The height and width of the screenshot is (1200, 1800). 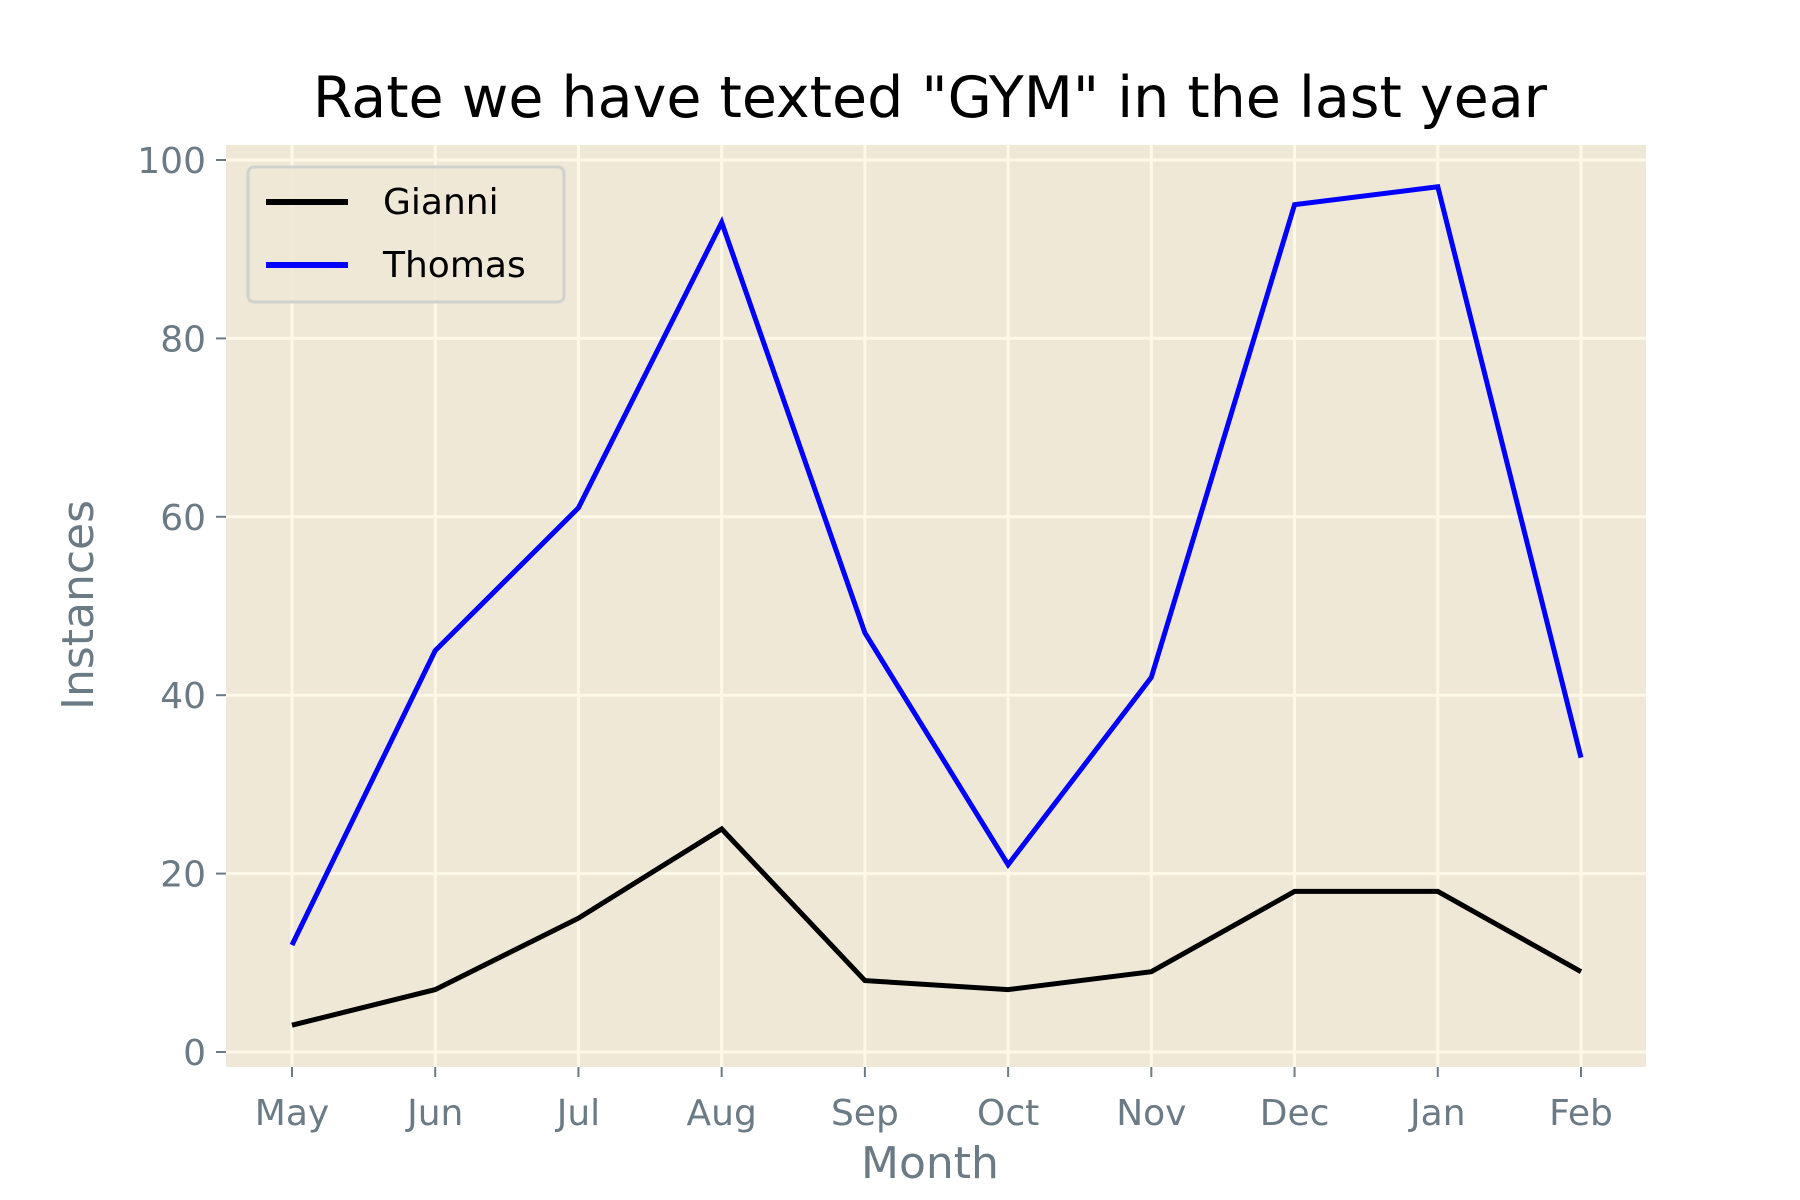 I want to click on x-axis-label: Month, so click(x=930, y=1163).